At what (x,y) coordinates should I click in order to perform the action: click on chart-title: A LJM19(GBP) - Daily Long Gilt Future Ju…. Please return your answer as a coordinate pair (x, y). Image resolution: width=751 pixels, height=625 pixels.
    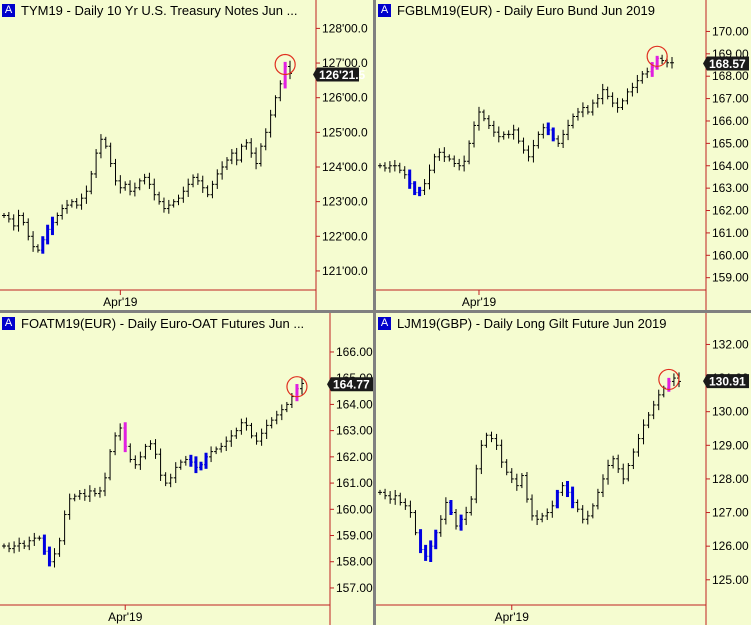
    Looking at the image, I should click on (522, 323).